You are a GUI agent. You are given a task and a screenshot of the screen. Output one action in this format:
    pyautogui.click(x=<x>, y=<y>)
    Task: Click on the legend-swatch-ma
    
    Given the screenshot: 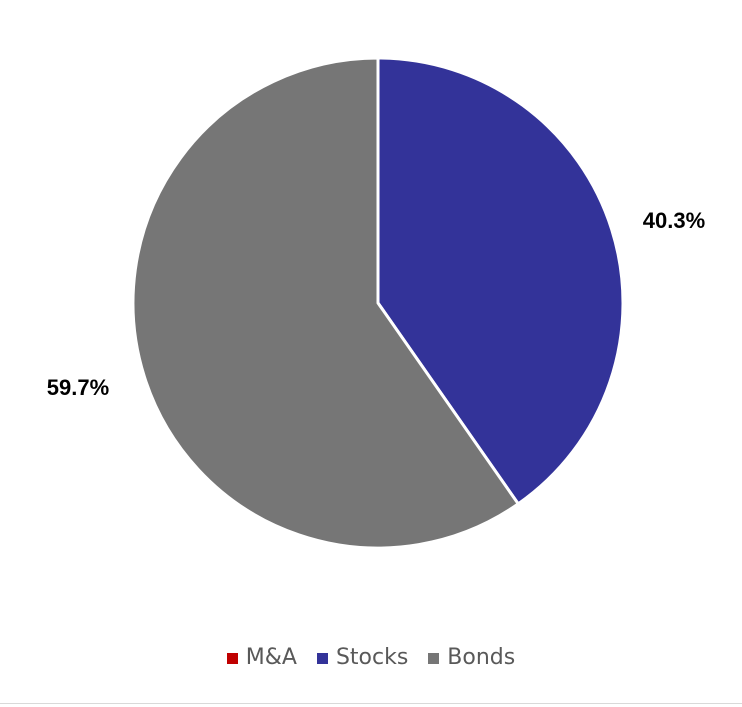 What is the action you would take?
    pyautogui.click(x=232, y=658)
    